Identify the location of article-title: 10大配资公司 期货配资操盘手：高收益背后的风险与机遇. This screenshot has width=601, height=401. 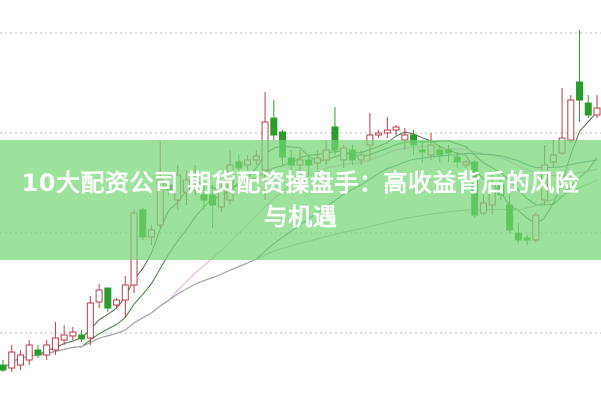
(300, 200).